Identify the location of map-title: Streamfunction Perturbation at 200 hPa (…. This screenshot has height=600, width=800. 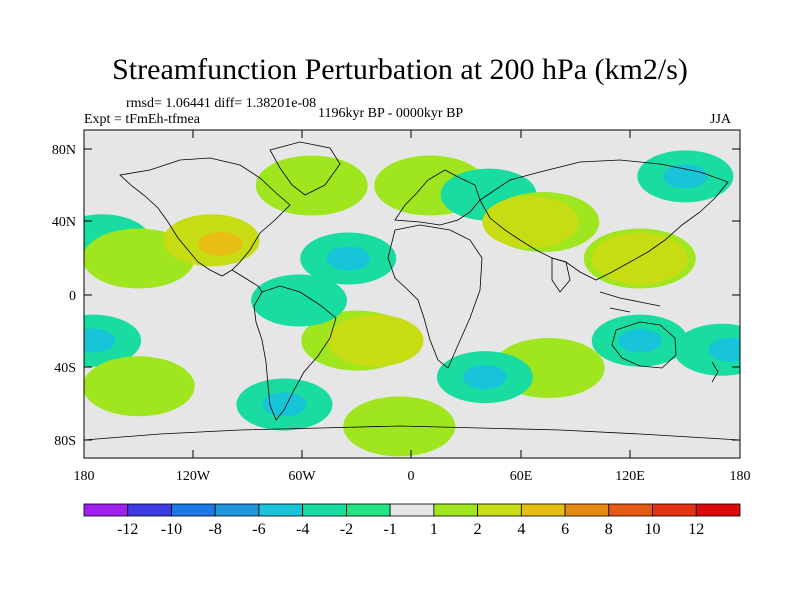
(400, 69).